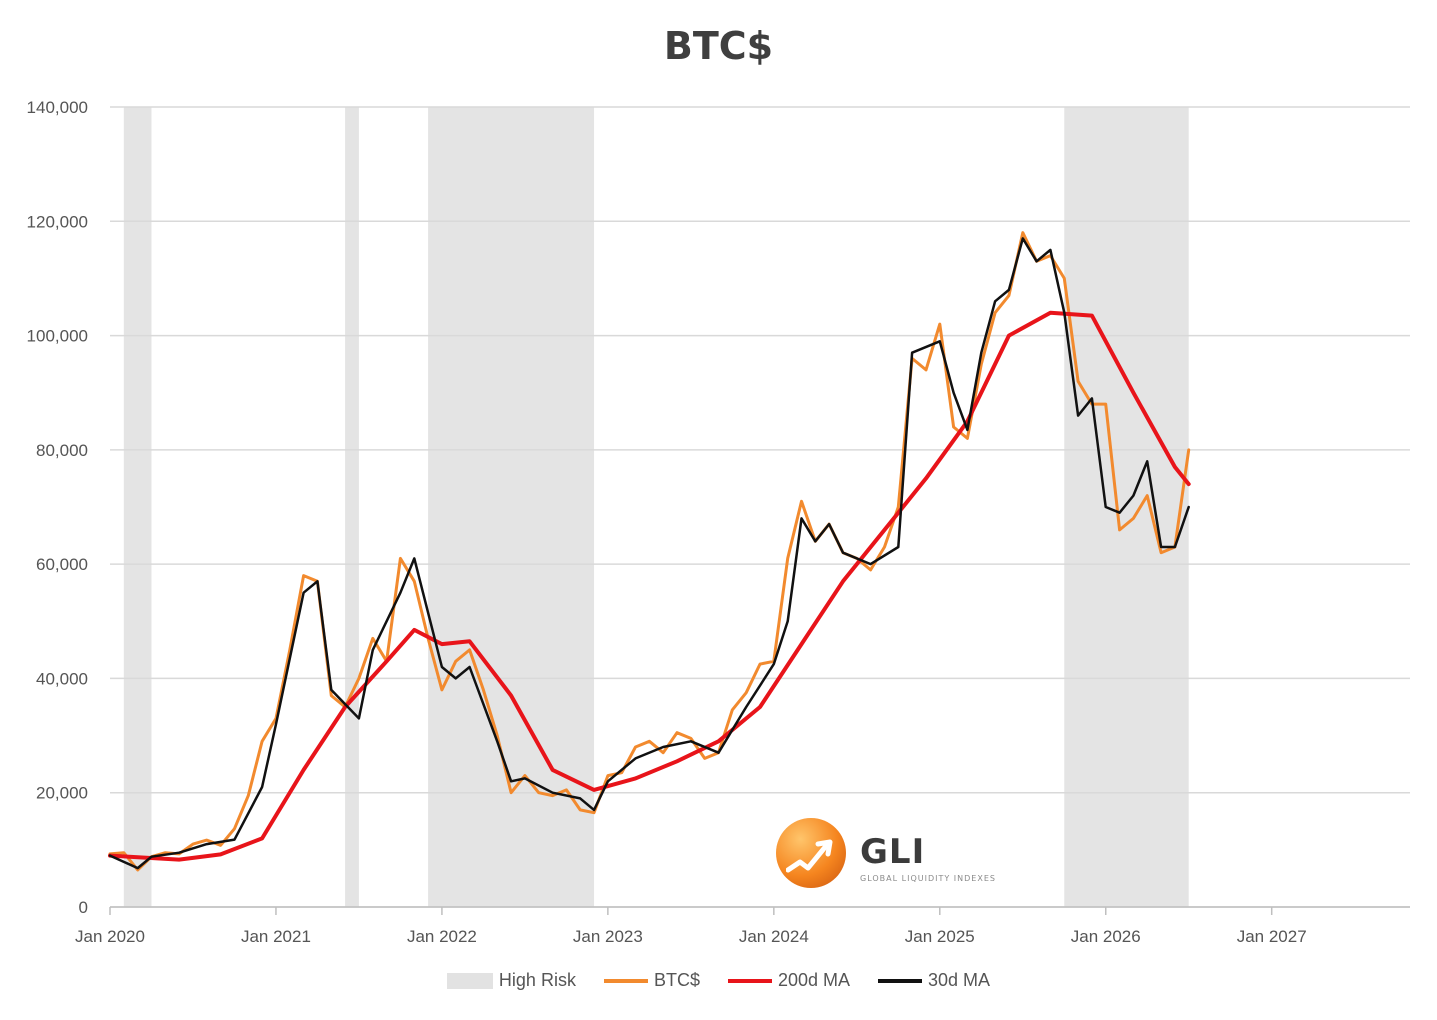 This screenshot has width=1437, height=1020. What do you see at coordinates (625, 980) in the screenshot?
I see `legend-swatch-btc` at bounding box center [625, 980].